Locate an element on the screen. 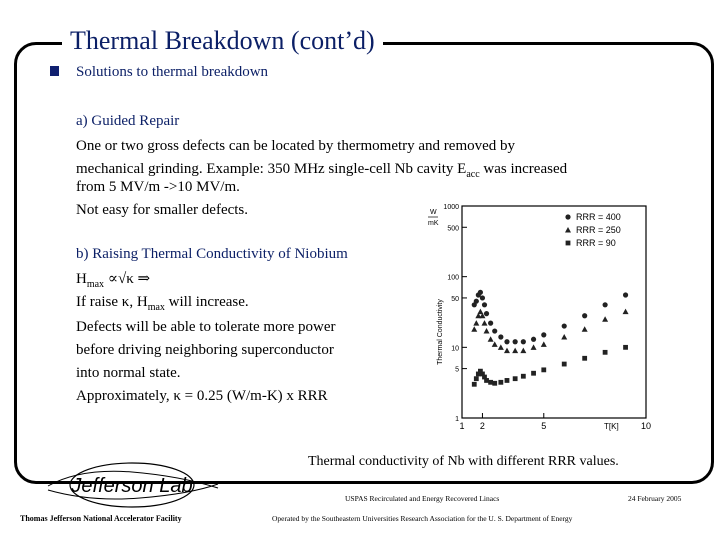 The width and height of the screenshot is (720, 540). section-b-line6: Approximately, κ = 0.25 (W/m-K) x RRR is located at coordinates (202, 396).